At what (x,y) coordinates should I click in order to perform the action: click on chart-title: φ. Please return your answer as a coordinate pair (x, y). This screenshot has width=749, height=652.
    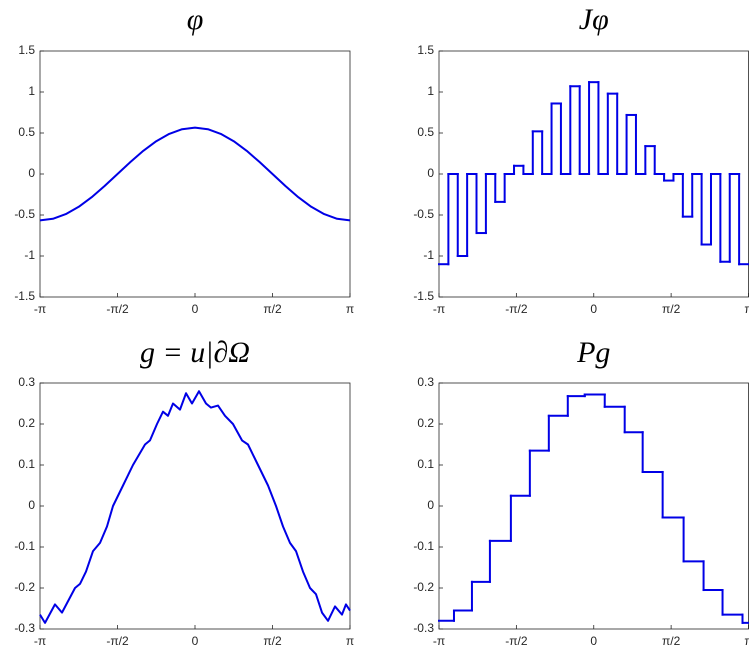
    Looking at the image, I should click on (195, 19).